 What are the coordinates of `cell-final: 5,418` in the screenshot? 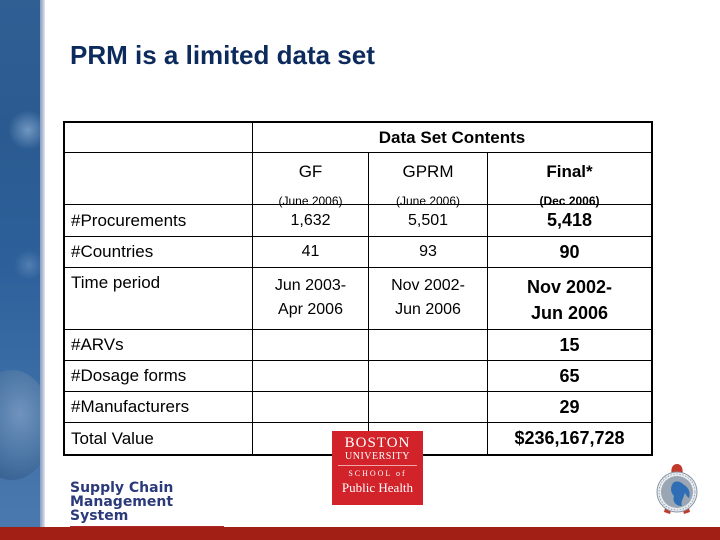 It's located at (569, 220).